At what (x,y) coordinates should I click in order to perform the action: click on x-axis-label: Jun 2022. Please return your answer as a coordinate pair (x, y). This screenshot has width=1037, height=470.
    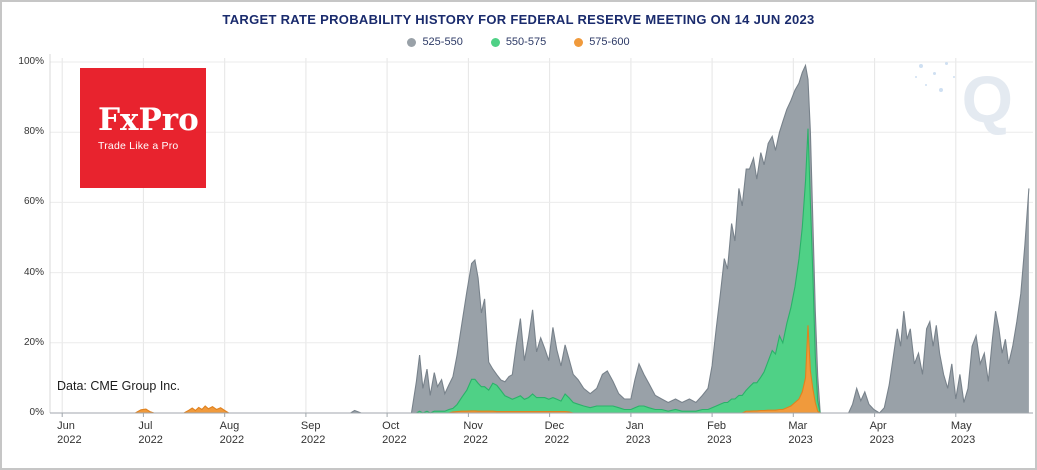
    Looking at the image, I should click on (69, 433).